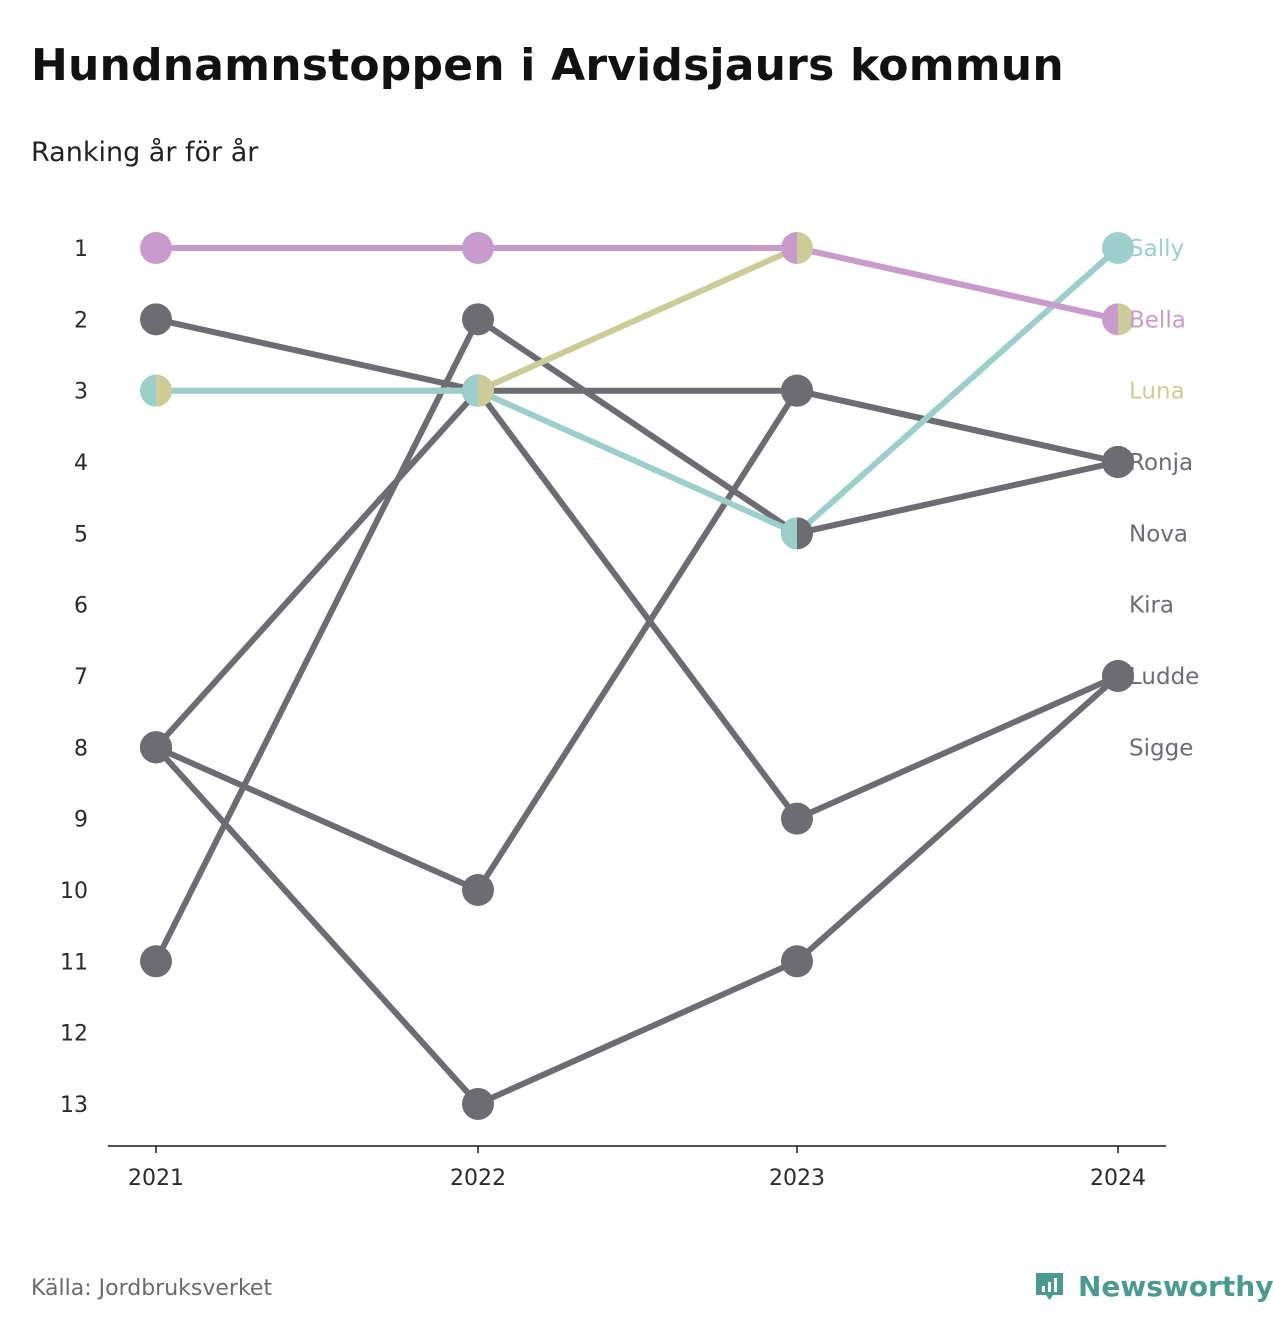  Describe the element at coordinates (1161, 748) in the screenshot. I see `series-label-sigge: Sigge` at that location.